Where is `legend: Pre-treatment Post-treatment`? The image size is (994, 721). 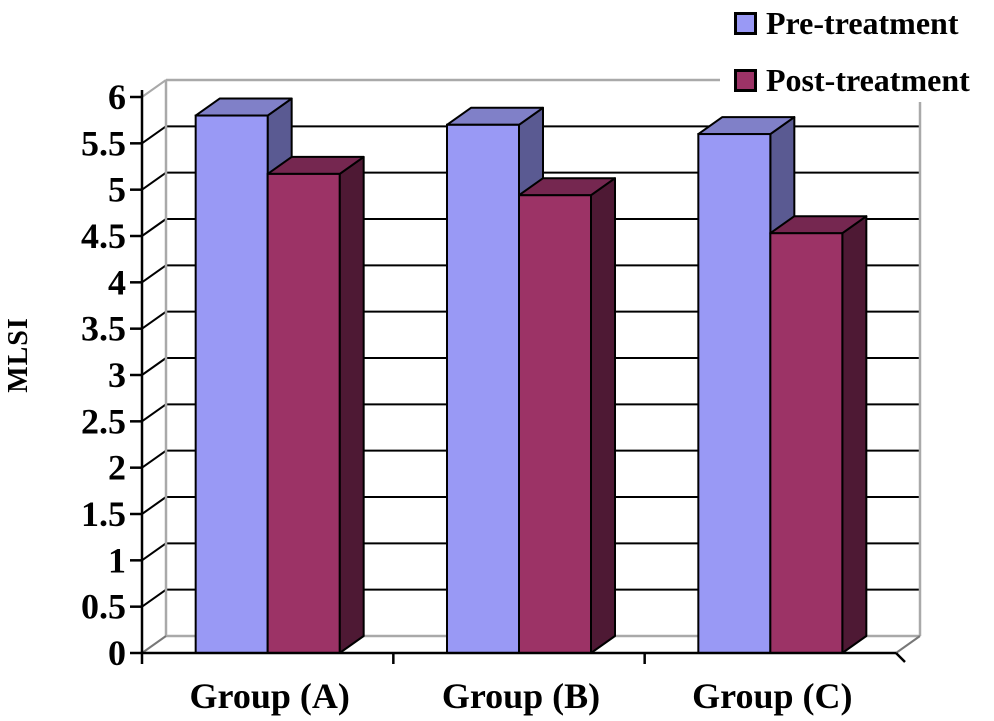
legend: Pre-treatment Post-treatment is located at coordinates (857, 51).